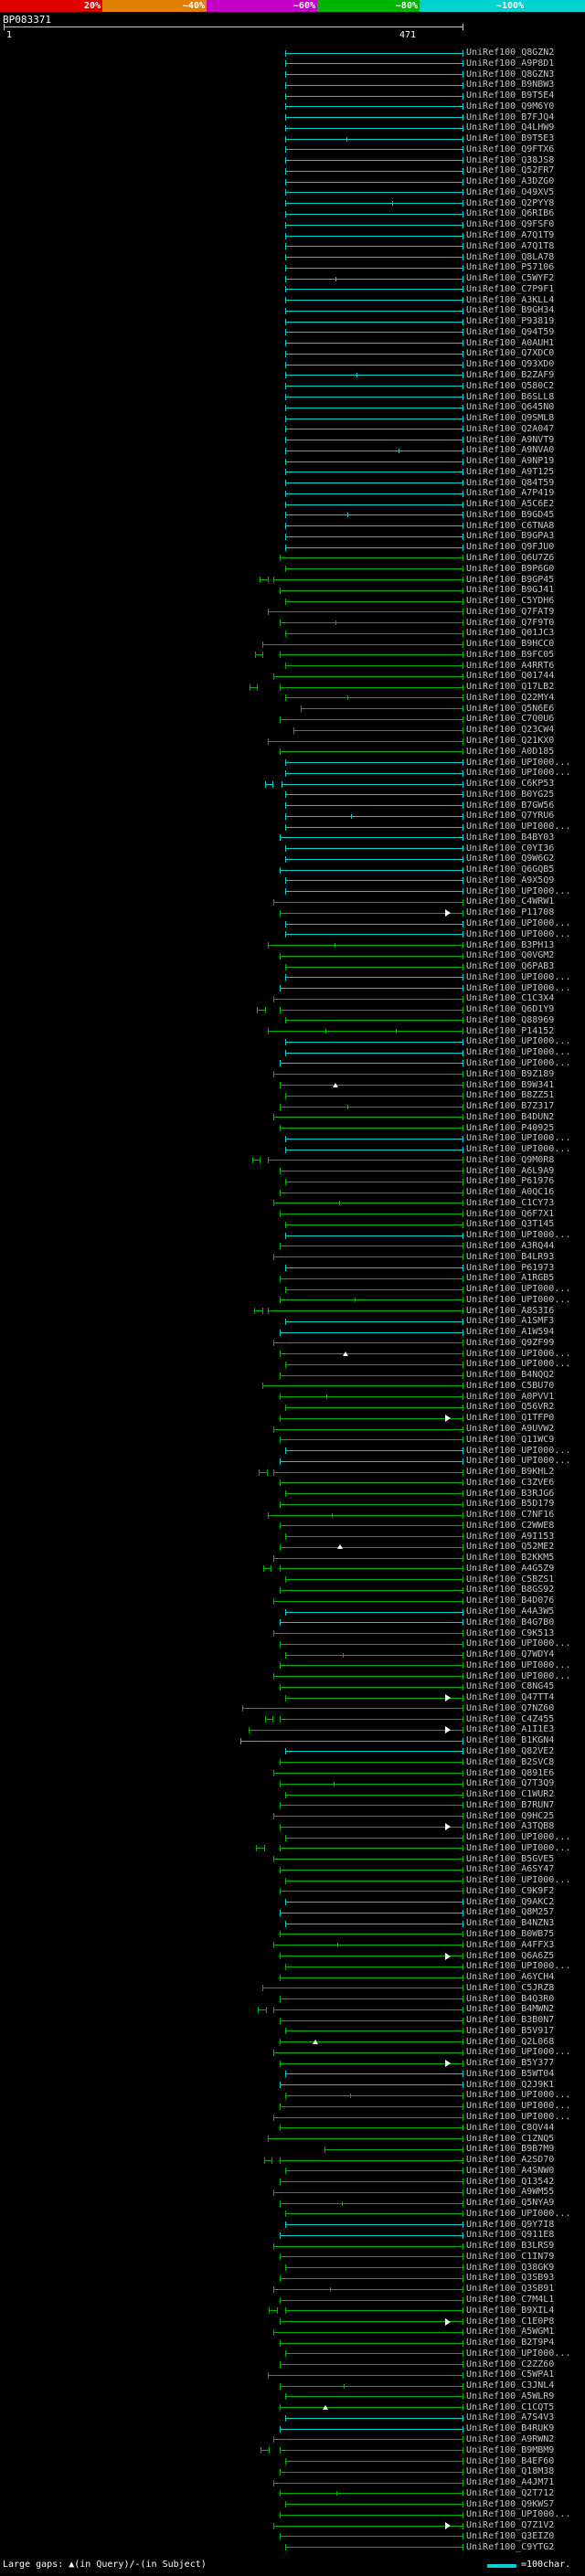  What do you see at coordinates (511, 2256) in the screenshot?
I see `hit-label: UniRef100_C1IN79` at bounding box center [511, 2256].